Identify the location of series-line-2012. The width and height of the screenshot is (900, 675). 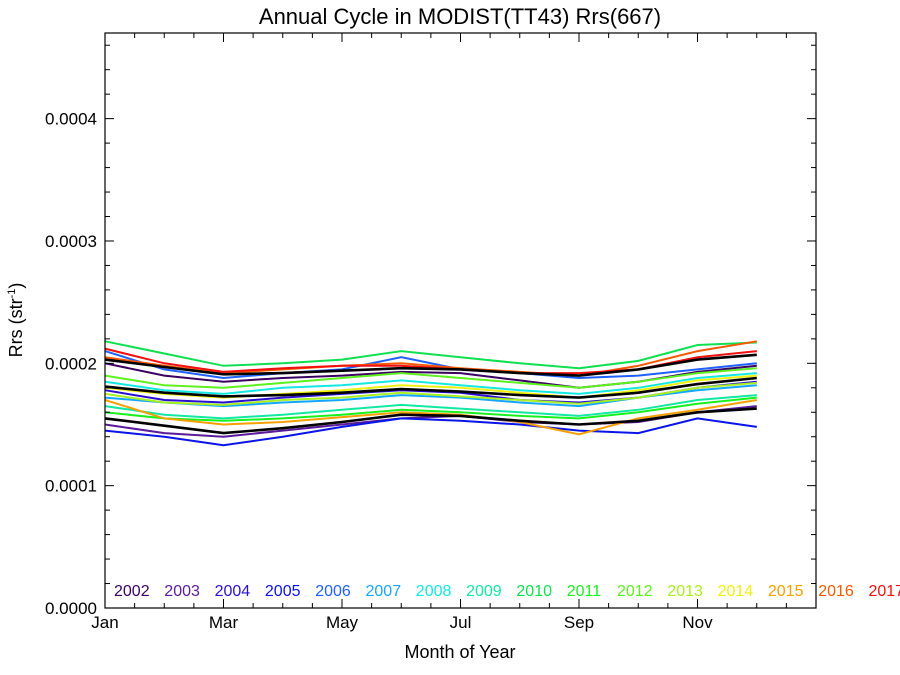
(430, 378).